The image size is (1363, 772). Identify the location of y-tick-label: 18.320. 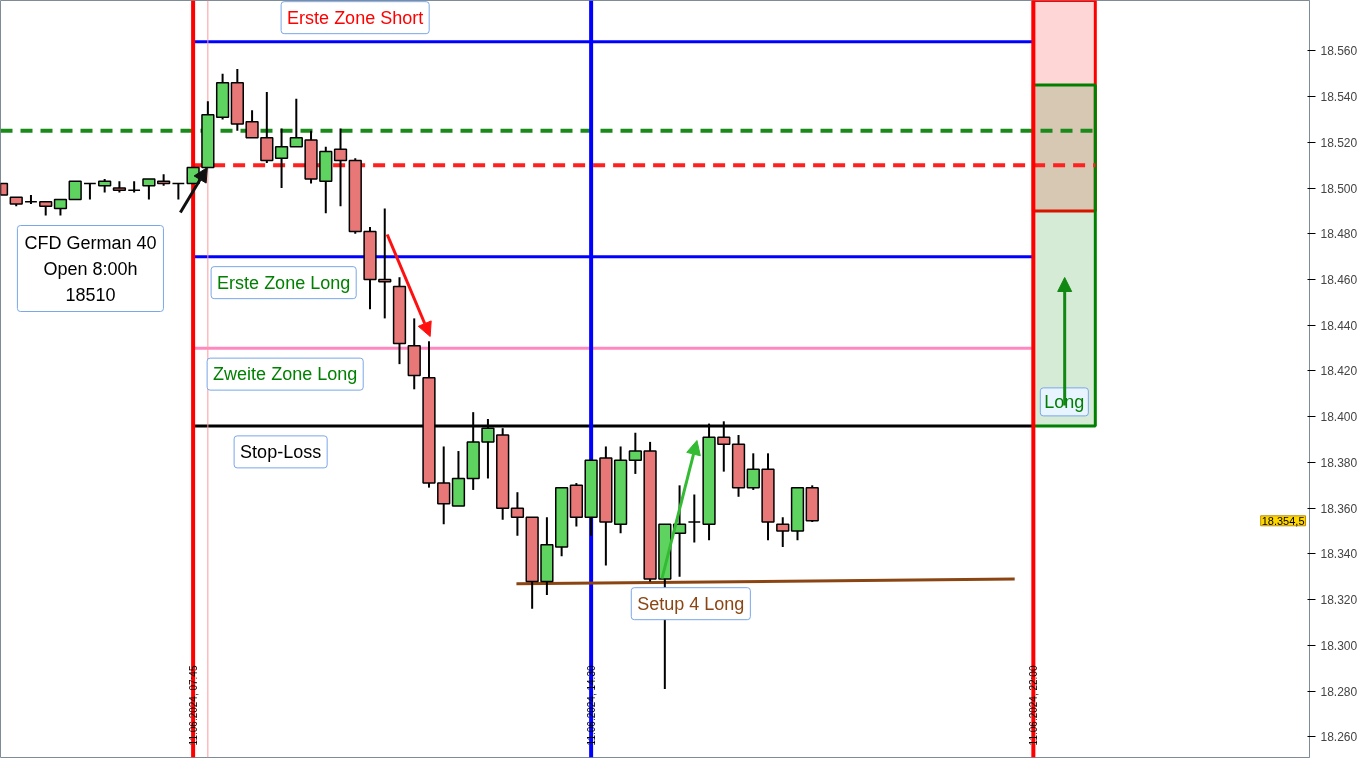
(1339, 600).